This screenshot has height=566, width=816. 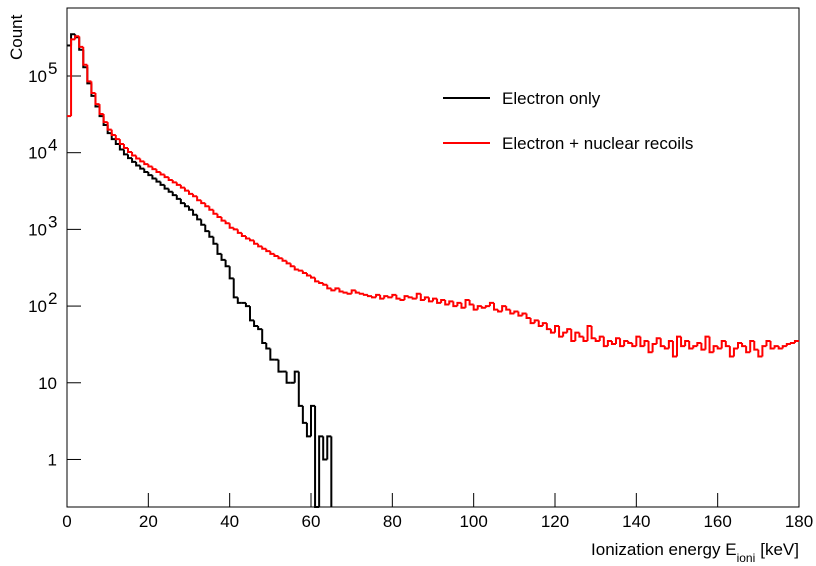 I want to click on y-tick-label: 10, so click(x=37, y=229).